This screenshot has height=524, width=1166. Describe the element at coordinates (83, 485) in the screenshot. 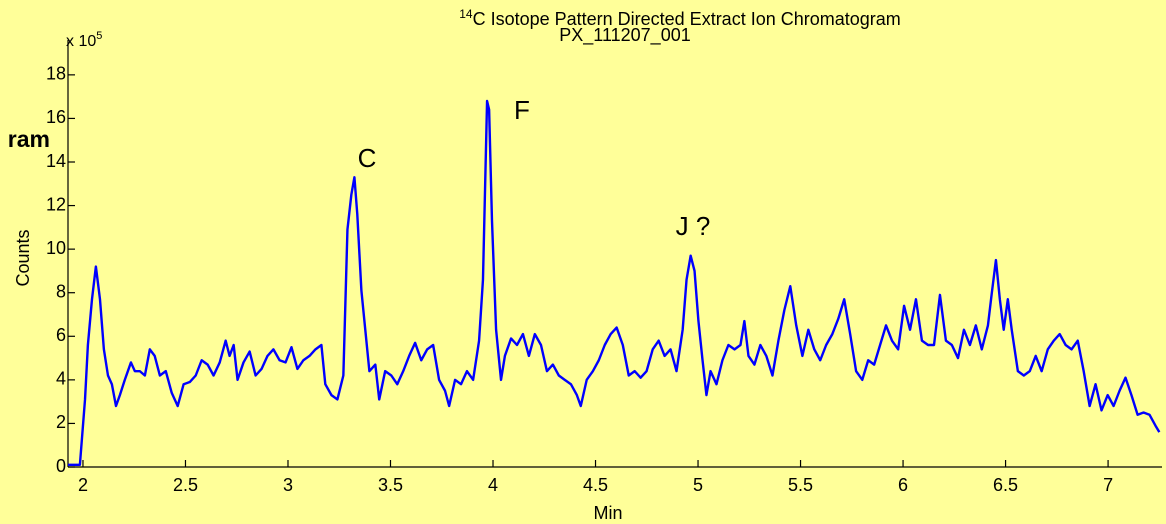

I see `x-tick-label: 2` at that location.